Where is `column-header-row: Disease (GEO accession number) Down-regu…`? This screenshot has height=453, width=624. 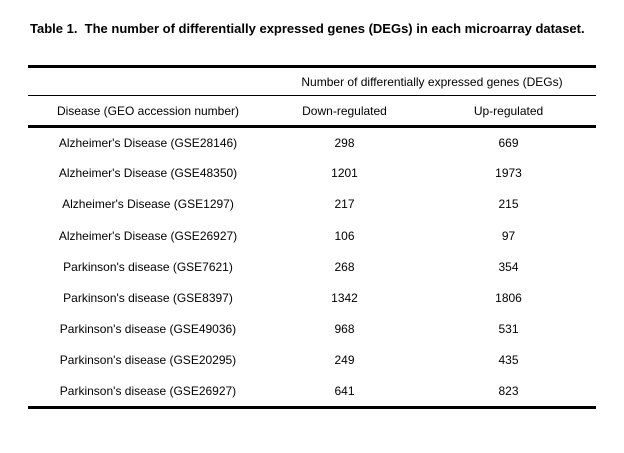
column-header-row: Disease (GEO accession number) Down-regu… is located at coordinates (312, 111).